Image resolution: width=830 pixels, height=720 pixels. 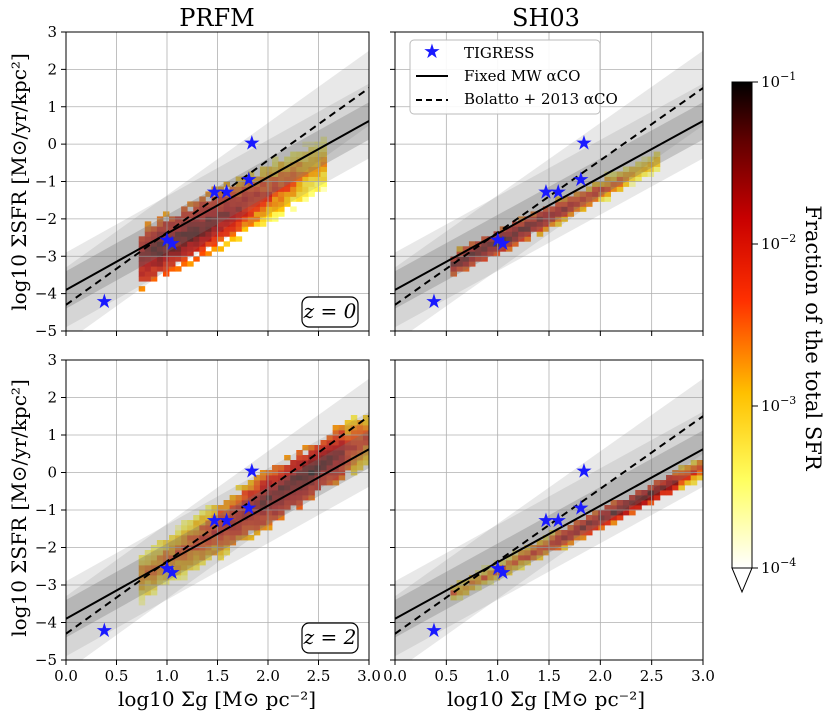 What do you see at coordinates (216, 18) in the screenshot?
I see `column-title-prfm: PRFM` at bounding box center [216, 18].